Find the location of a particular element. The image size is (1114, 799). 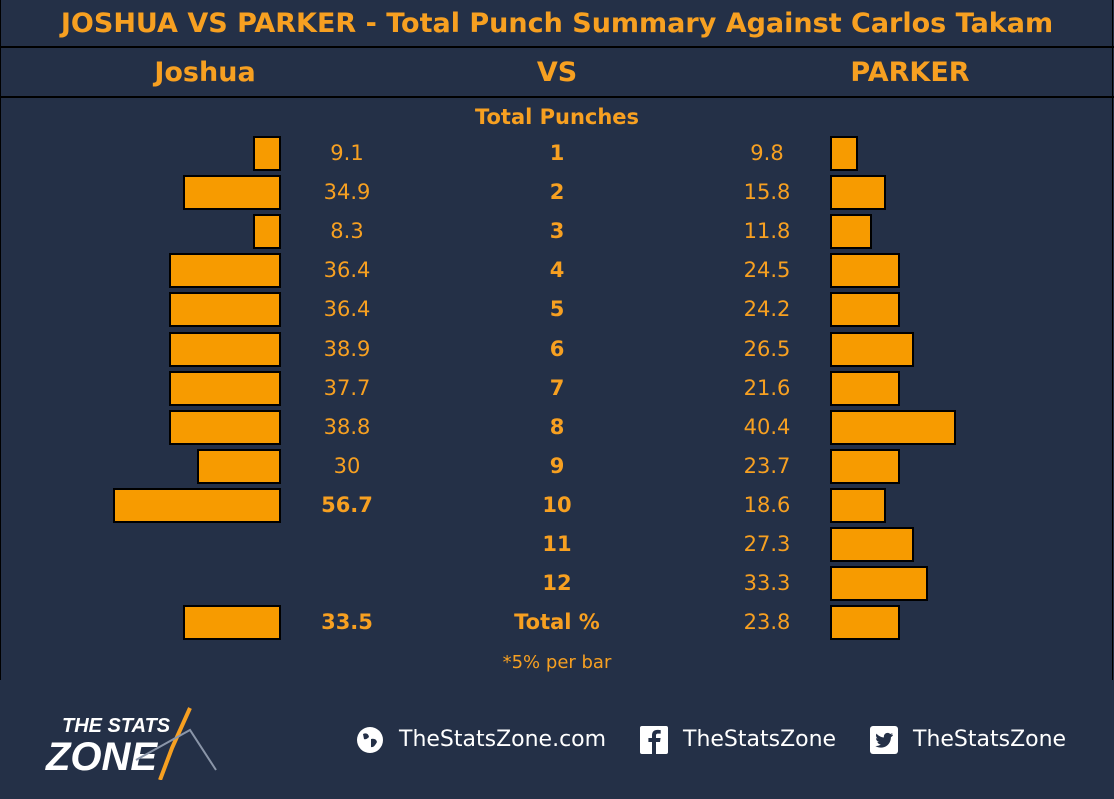

round-label: 10 is located at coordinates (557, 504).